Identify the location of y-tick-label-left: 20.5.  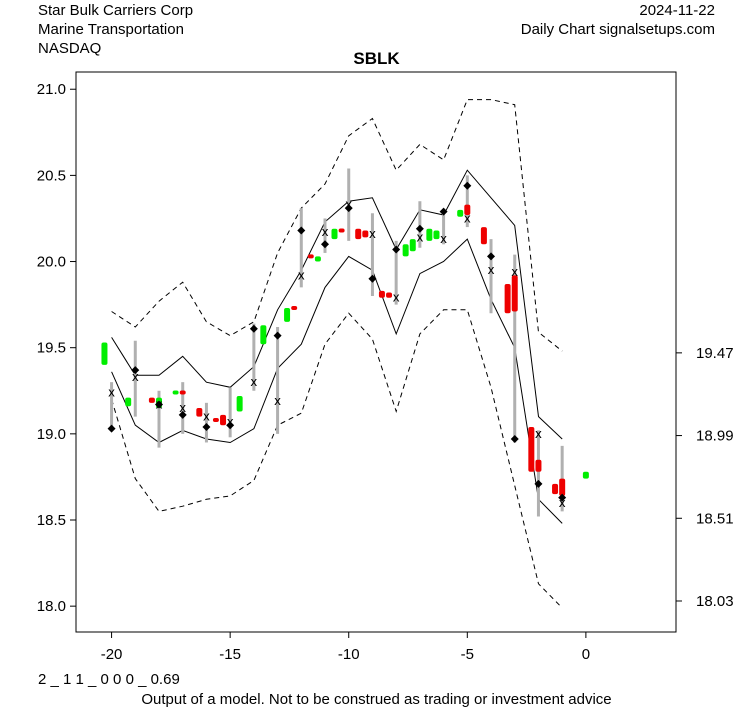
(51, 175).